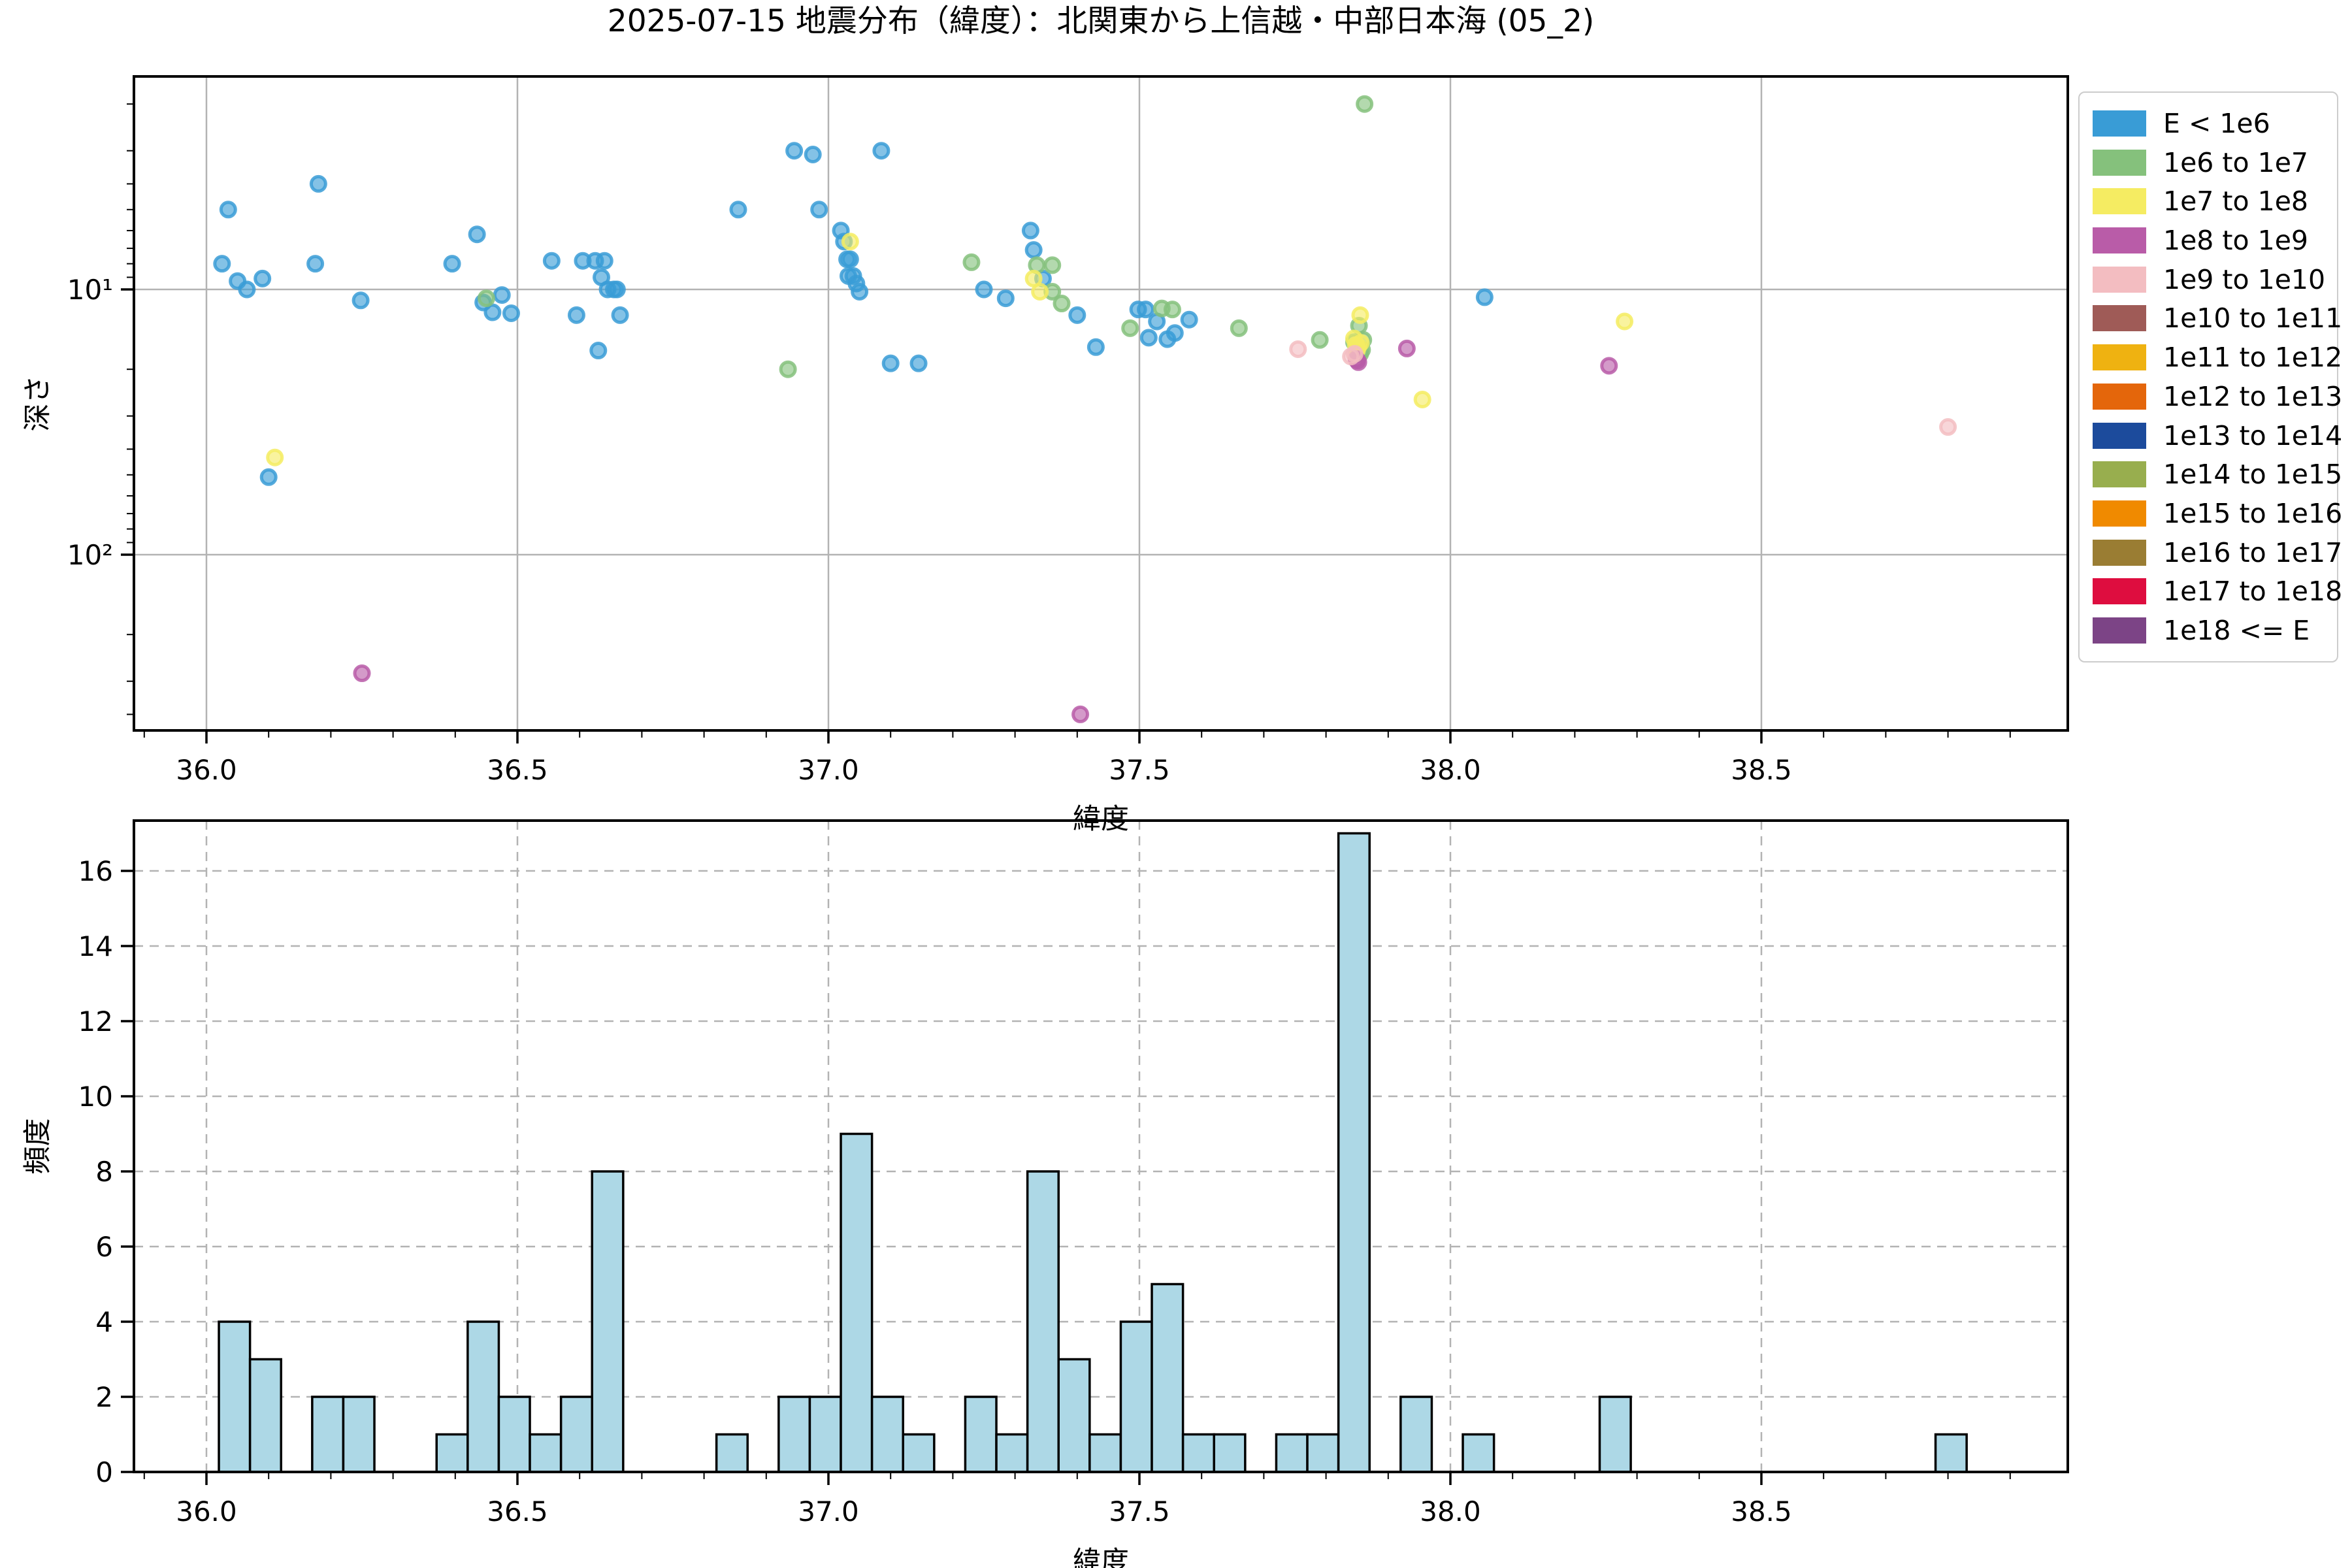 Image resolution: width=2352 pixels, height=1568 pixels. Describe the element at coordinates (2208, 630) in the screenshot. I see `legend-item: 1e18 <= E` at that location.